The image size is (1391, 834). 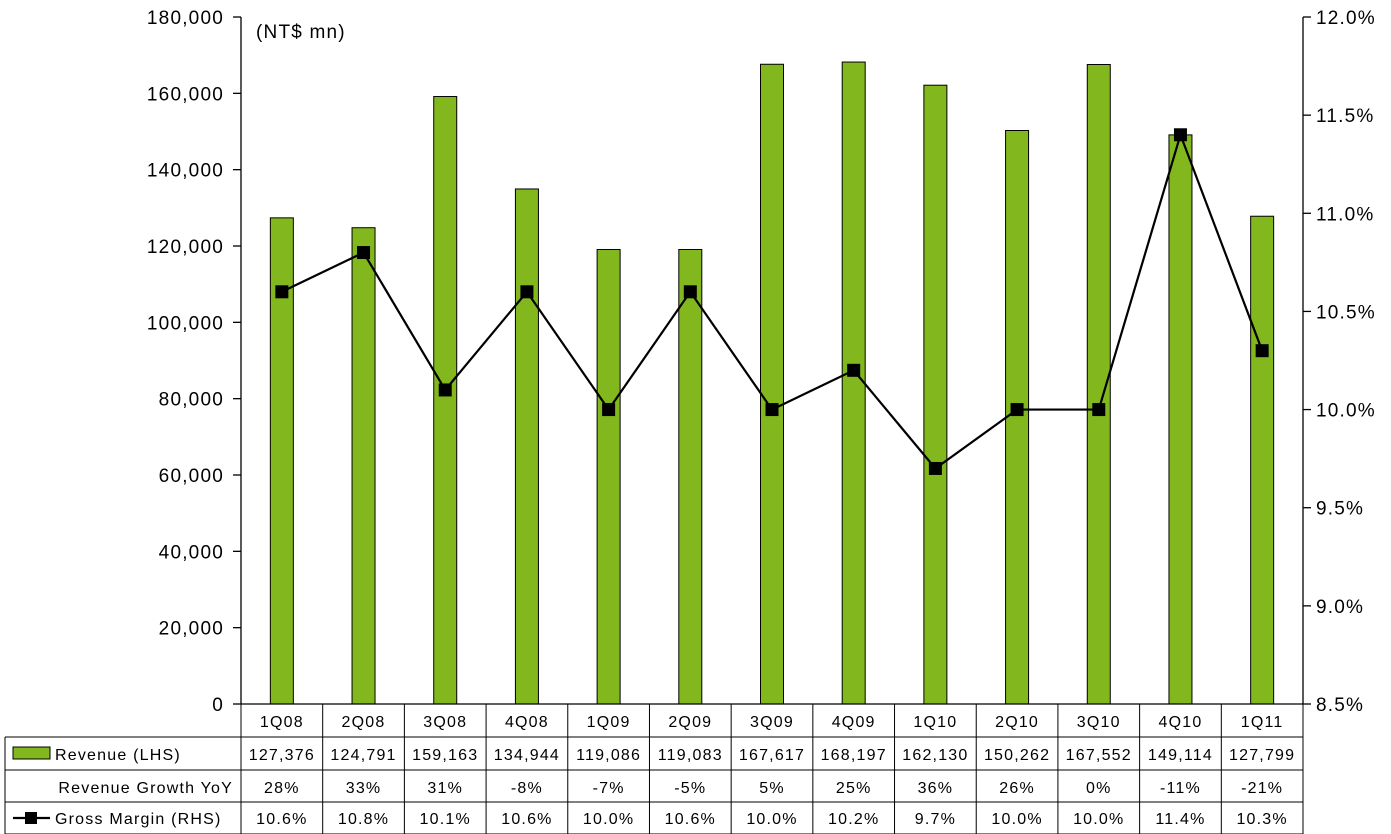 I want to click on left-tick-label: 80,000, so click(x=191, y=400).